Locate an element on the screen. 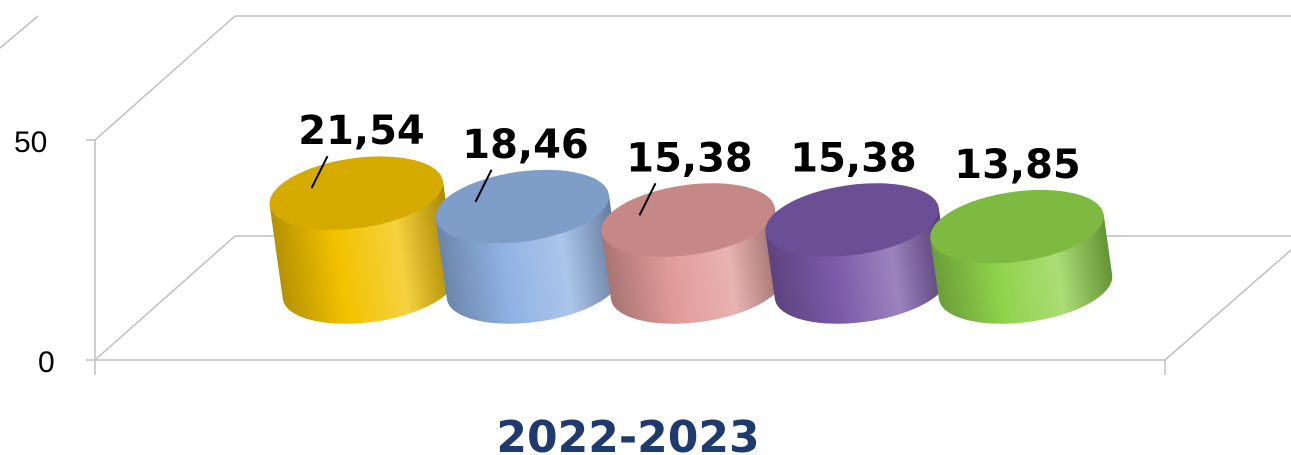  floor-left-edge is located at coordinates (165, 298).